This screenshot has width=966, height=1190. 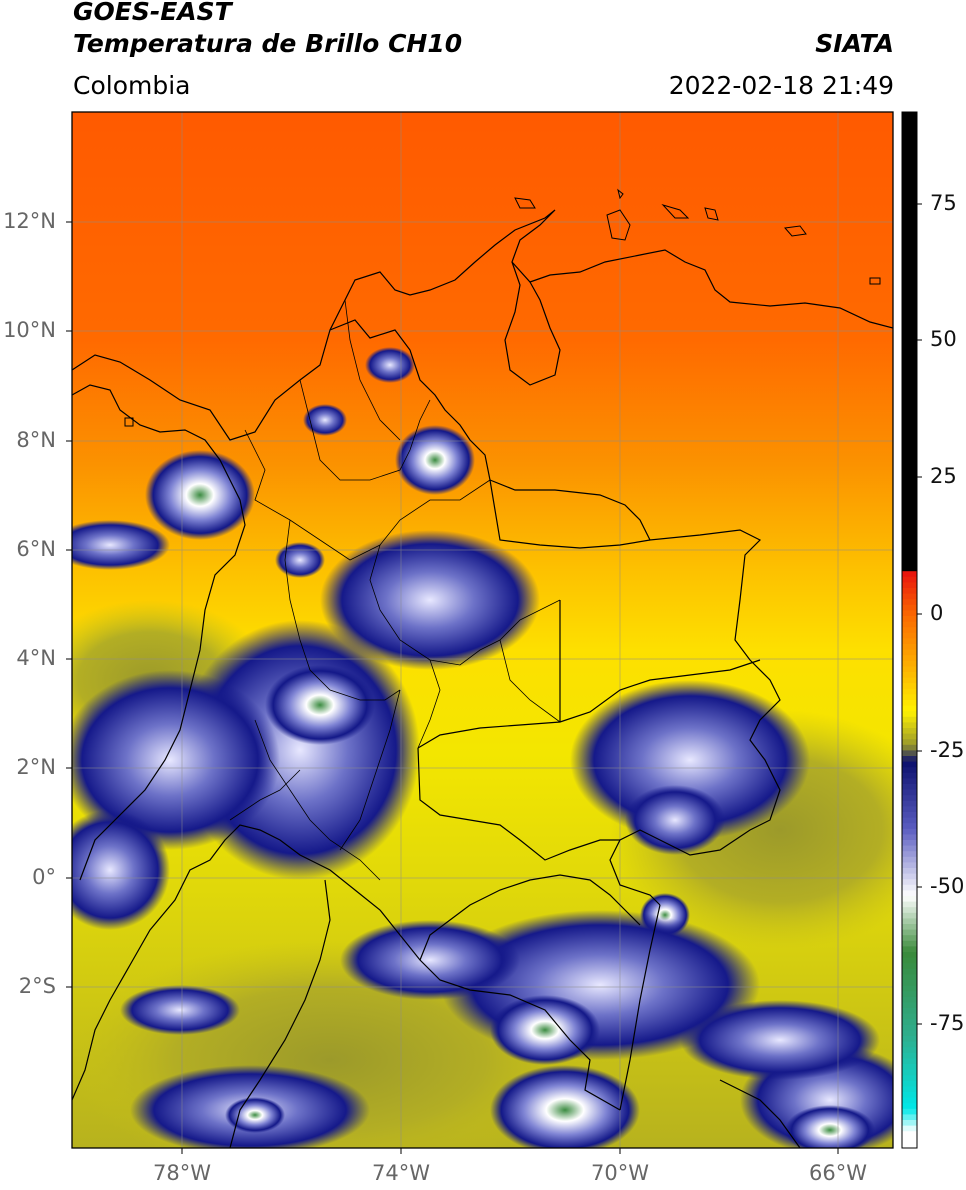 I want to click on colorbar-label-minus75: -75, so click(x=947, y=1023).